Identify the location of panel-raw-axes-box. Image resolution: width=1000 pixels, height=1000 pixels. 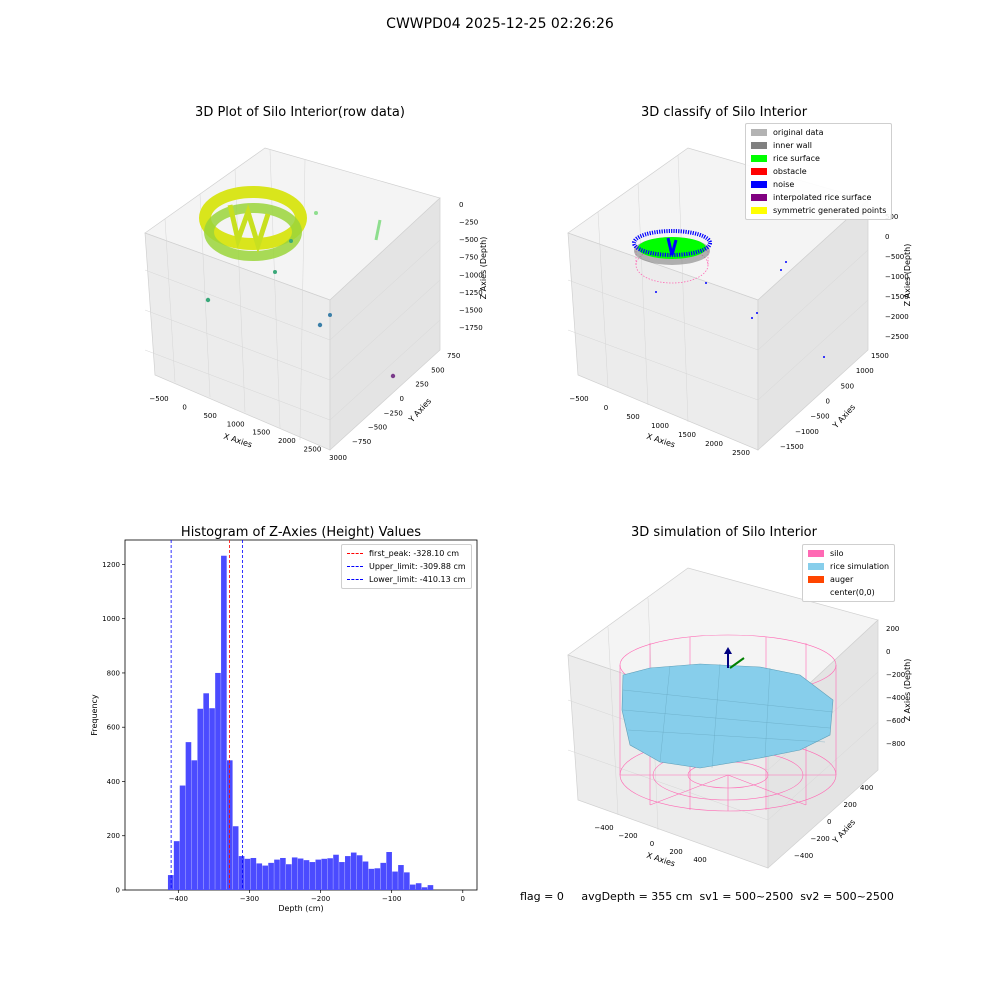
(292, 299).